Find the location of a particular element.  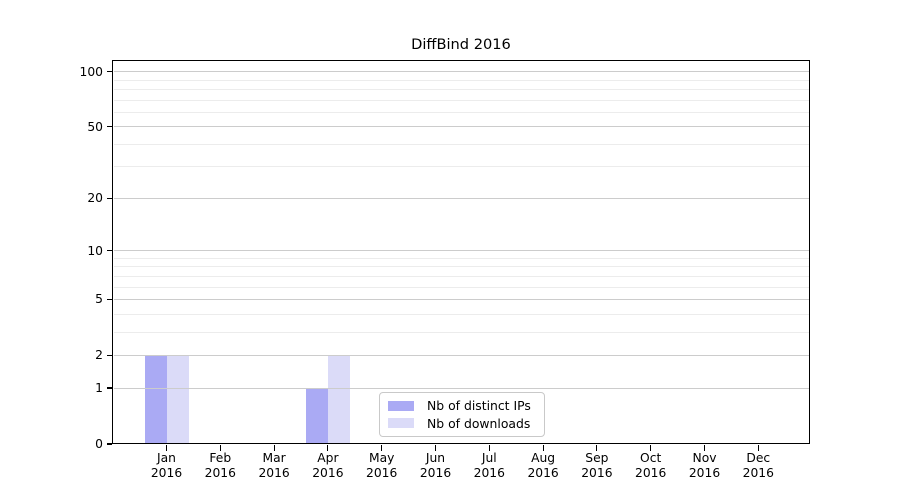

legend-swatch-downloads is located at coordinates (401, 423).